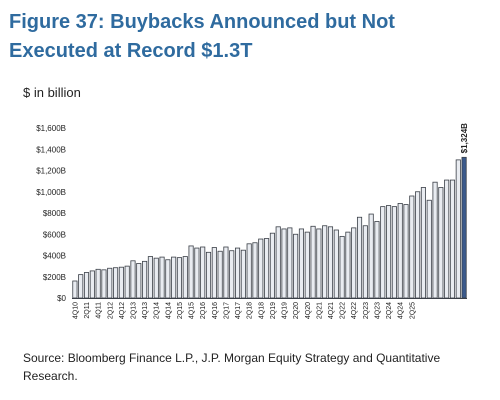 Image resolution: width=500 pixels, height=400 pixels. Describe the element at coordinates (51, 149) in the screenshot. I see `y-tick-label: $1,400B` at that location.